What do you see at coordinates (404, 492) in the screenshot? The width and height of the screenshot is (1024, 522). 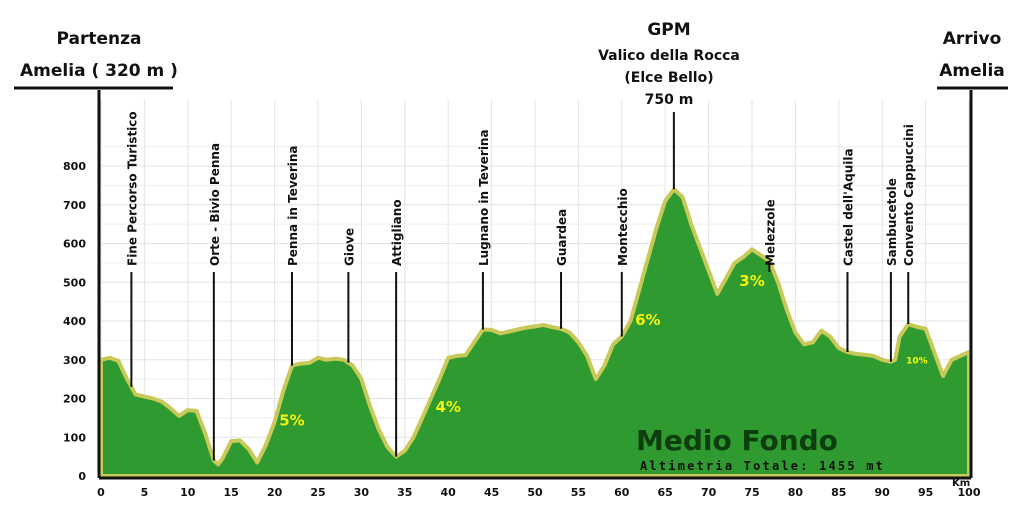 I see `x-tick-label: 35` at bounding box center [404, 492].